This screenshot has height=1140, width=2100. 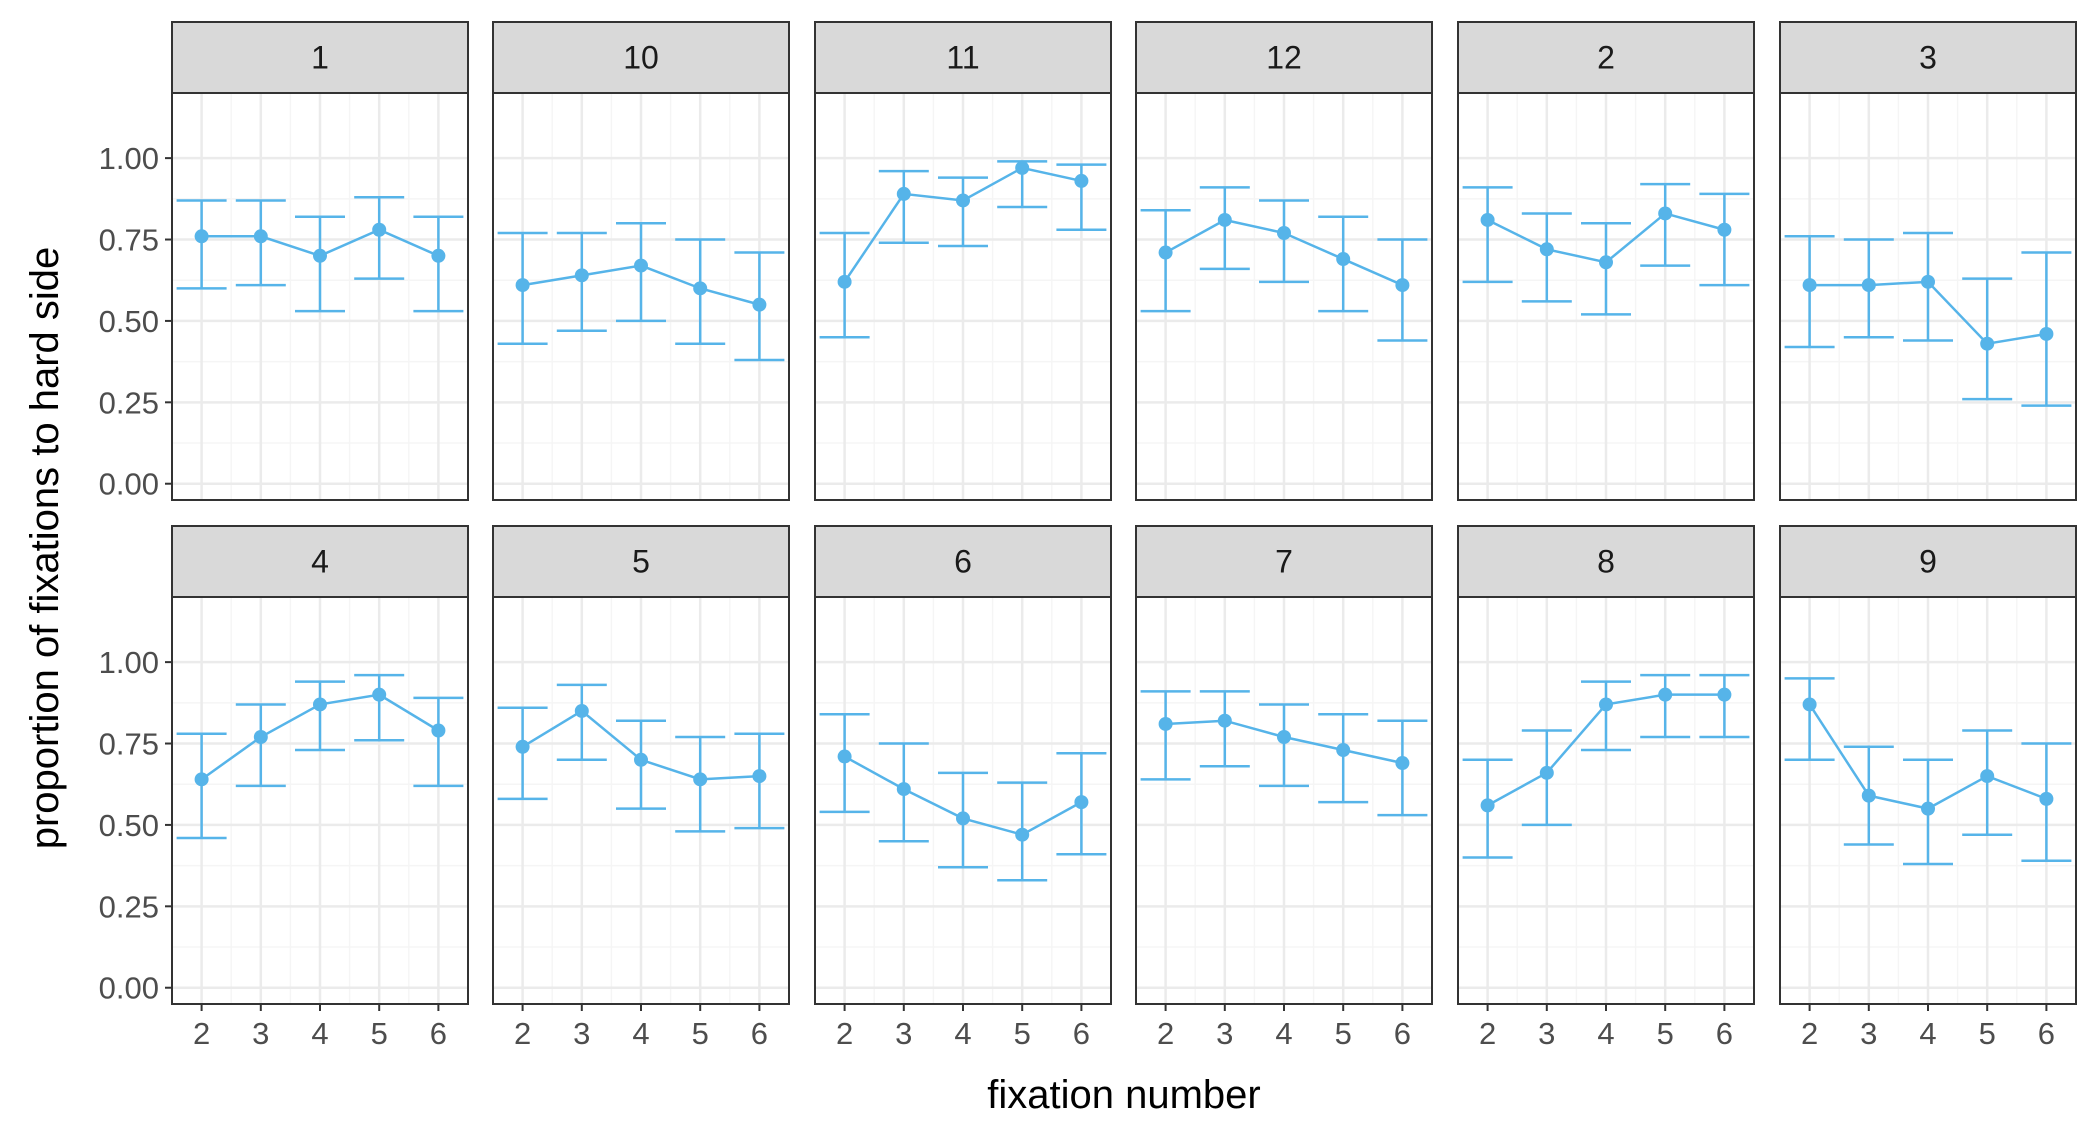 I want to click on facet-panel-3: 3, so click(x=1928, y=261).